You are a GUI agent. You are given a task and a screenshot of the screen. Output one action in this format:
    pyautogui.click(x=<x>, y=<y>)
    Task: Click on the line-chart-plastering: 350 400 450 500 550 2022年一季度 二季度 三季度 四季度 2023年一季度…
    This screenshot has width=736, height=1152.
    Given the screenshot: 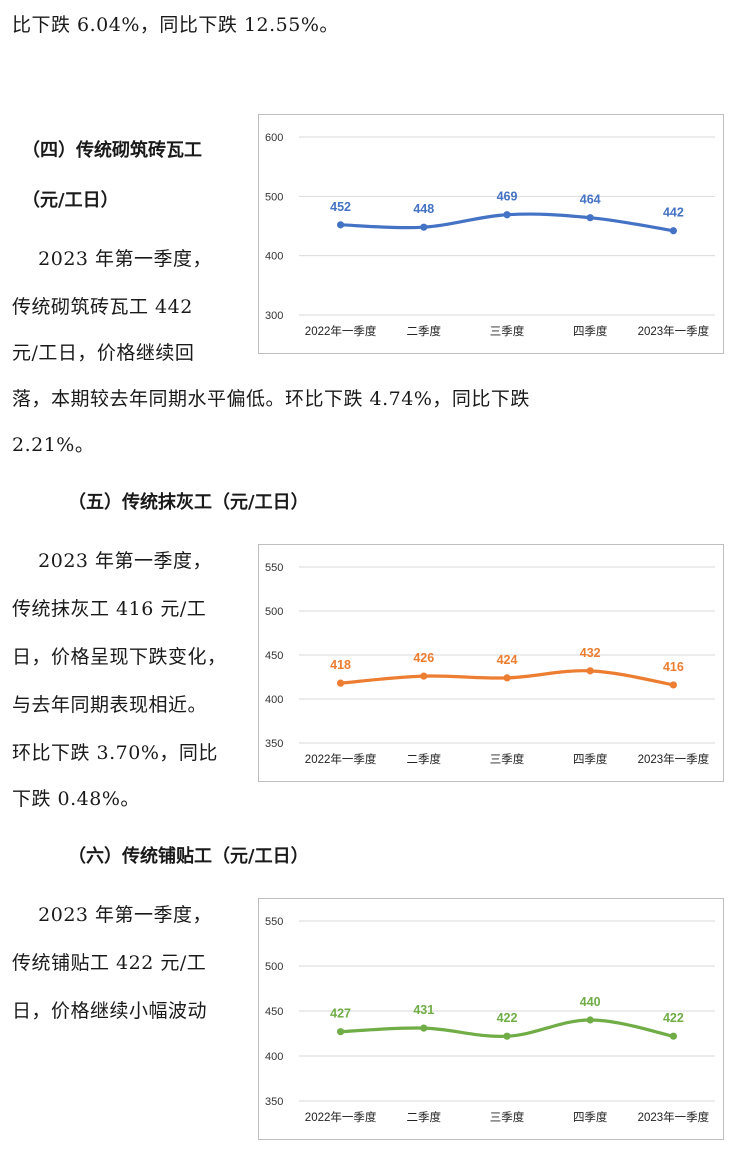 What is the action you would take?
    pyautogui.click(x=491, y=663)
    